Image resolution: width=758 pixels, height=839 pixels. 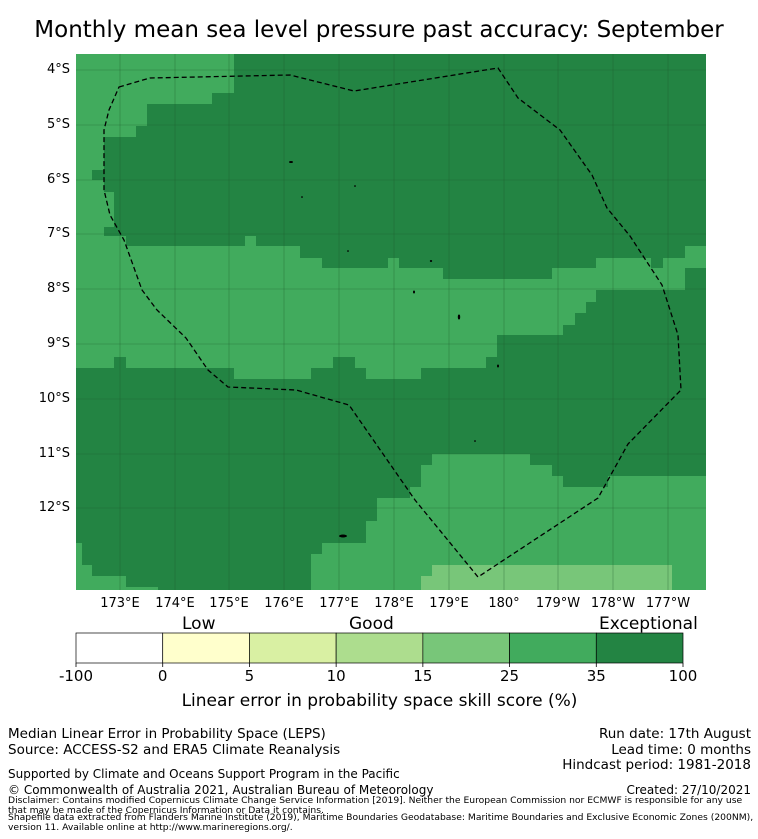 What do you see at coordinates (54, 507) in the screenshot?
I see `lat-label: 12°S` at bounding box center [54, 507].